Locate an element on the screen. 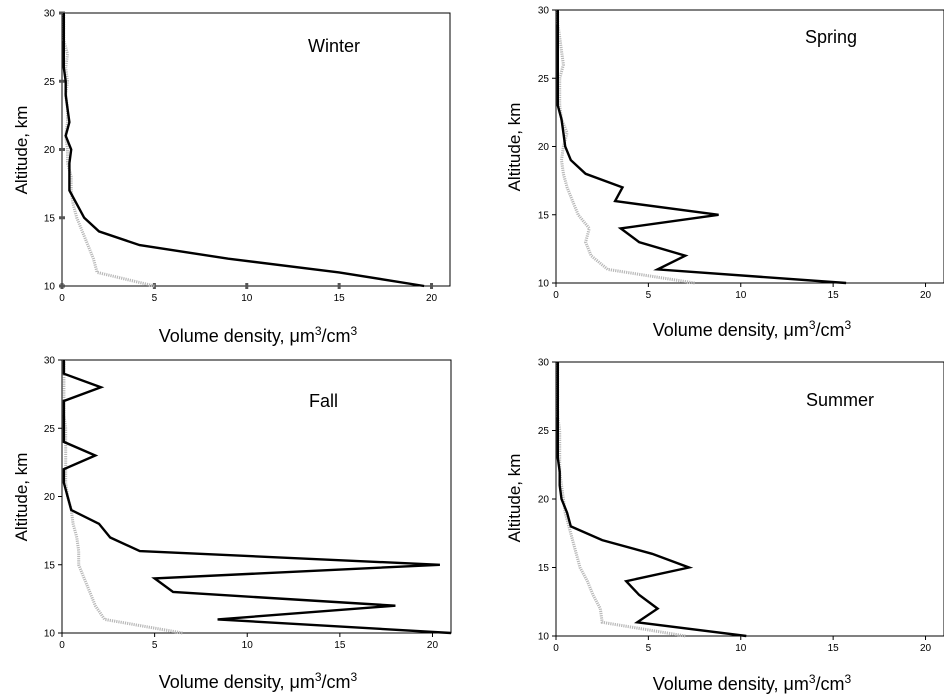 The height and width of the screenshot is (700, 944). summer-y-tick-label: 20 is located at coordinates (544, 500).